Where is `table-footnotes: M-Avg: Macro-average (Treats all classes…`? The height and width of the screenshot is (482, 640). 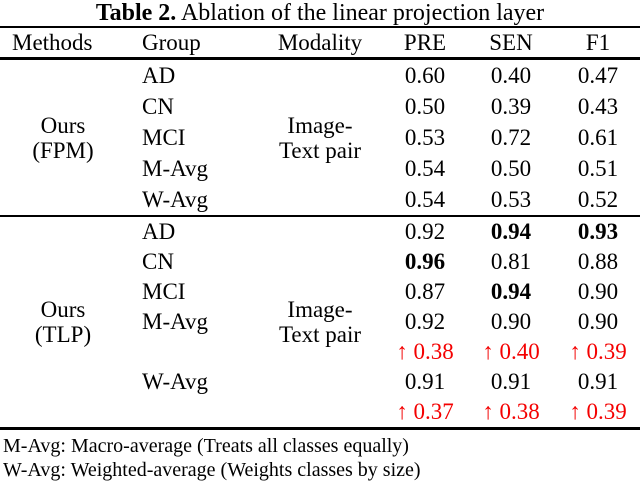 table-footnotes: M-Avg: Macro-average (Treats all classes… is located at coordinates (320, 456).